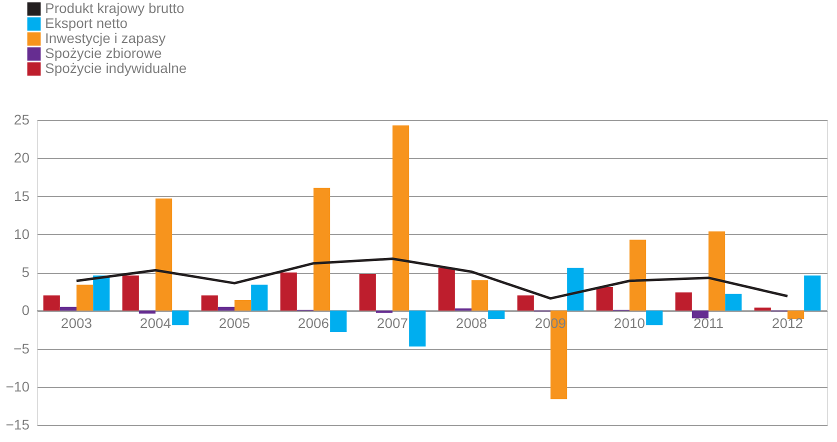 This screenshot has width=837, height=442. Describe the element at coordinates (114, 8) in the screenshot. I see `legend-label: Produkt krajowy brutto` at that location.